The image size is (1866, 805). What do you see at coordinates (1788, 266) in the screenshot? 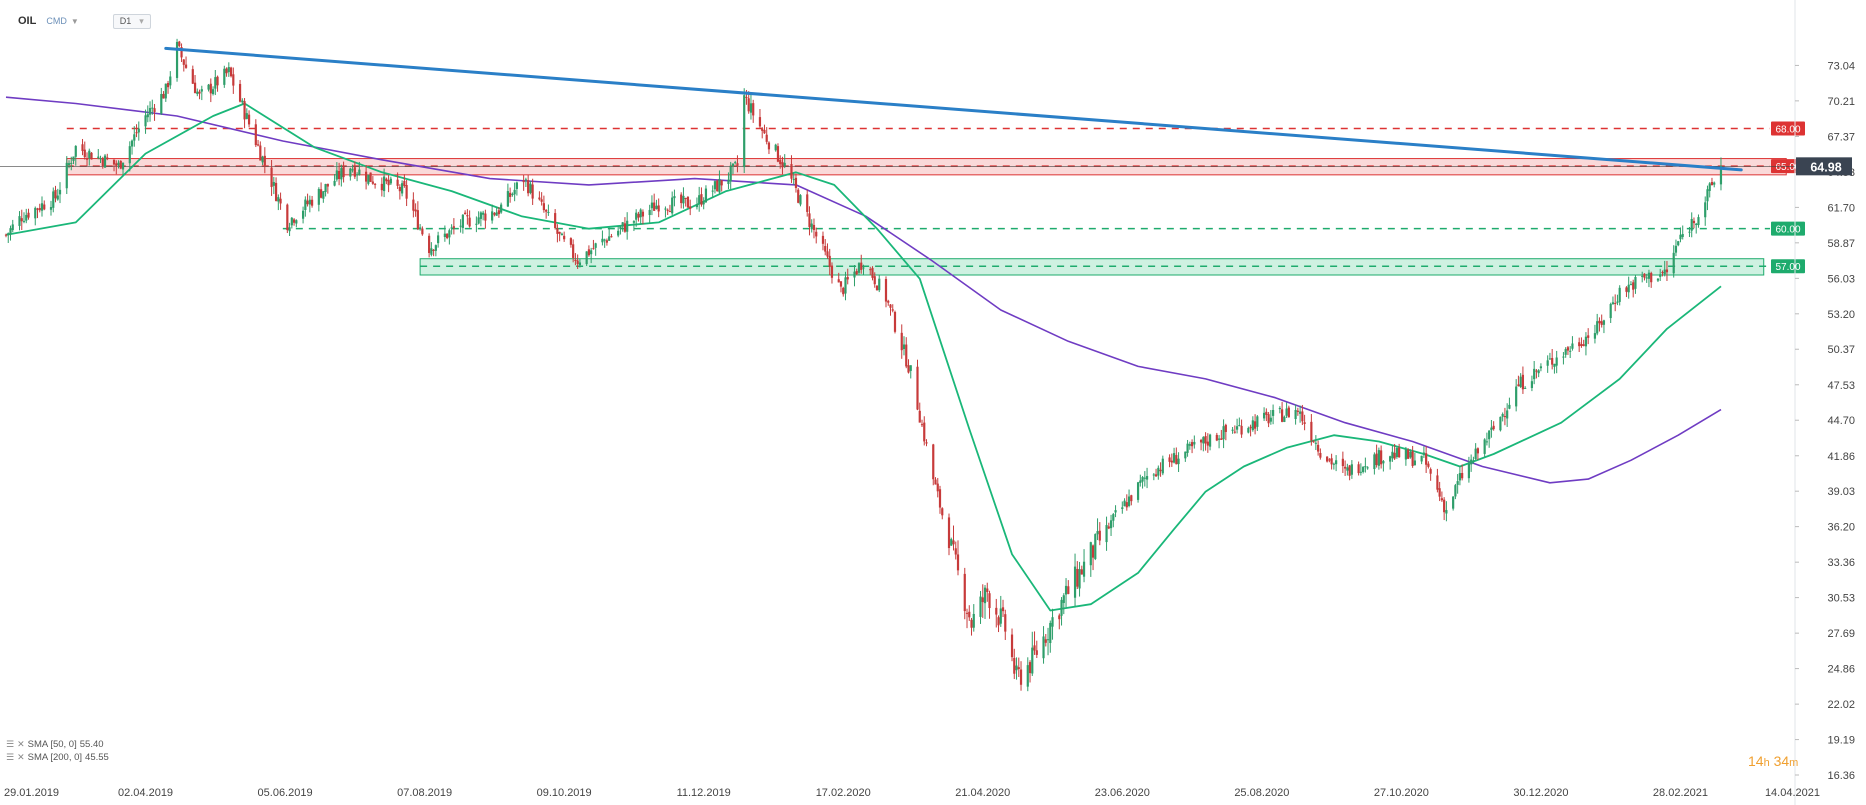
I see `level-tag` at bounding box center [1788, 266].